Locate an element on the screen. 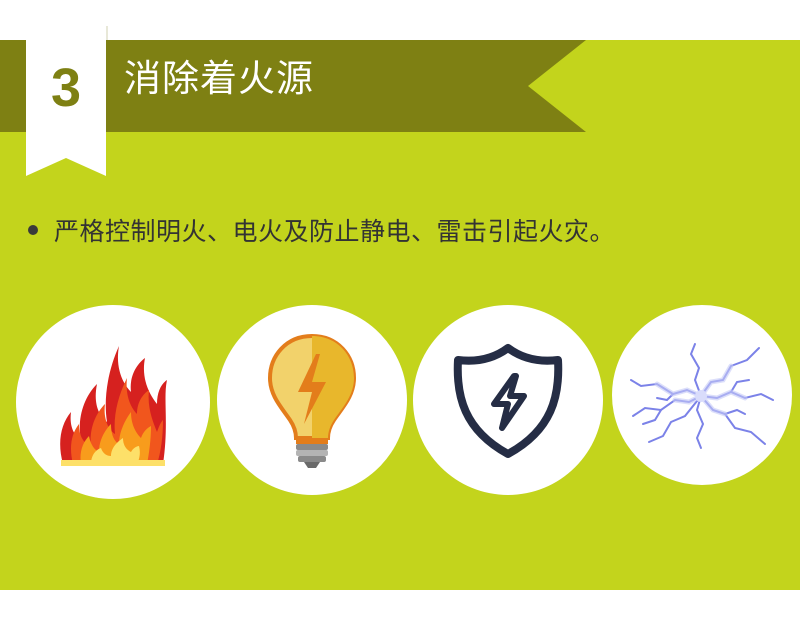  shield-circle is located at coordinates (508, 400).